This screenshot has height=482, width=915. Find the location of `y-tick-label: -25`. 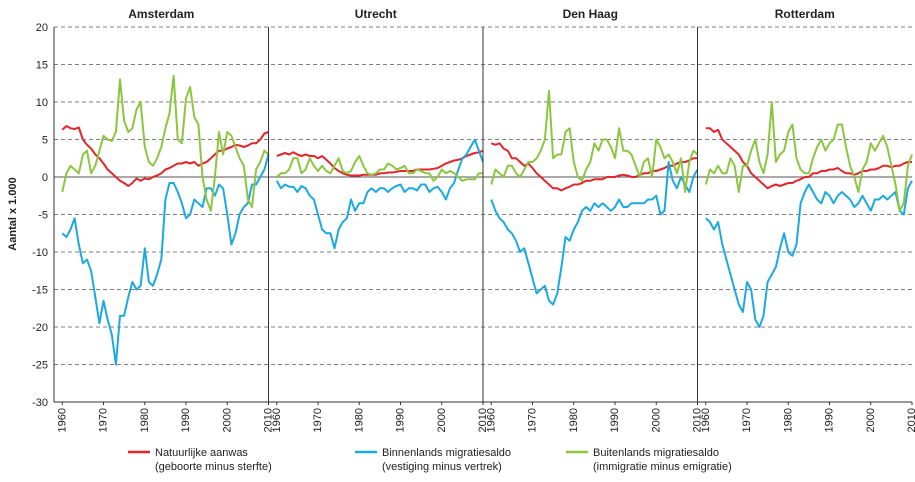

y-tick-label: -25 is located at coordinates (40, 366).